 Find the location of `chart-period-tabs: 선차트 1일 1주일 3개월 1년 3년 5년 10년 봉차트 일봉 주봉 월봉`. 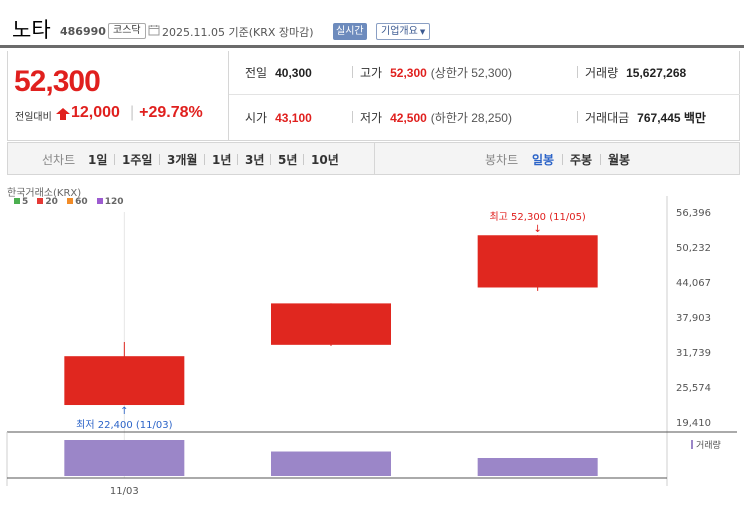

chart-period-tabs: 선차트 1일 1주일 3개월 1년 3년 5년 10년 봉차트 일봉 주봉 월봉 is located at coordinates (373, 158).